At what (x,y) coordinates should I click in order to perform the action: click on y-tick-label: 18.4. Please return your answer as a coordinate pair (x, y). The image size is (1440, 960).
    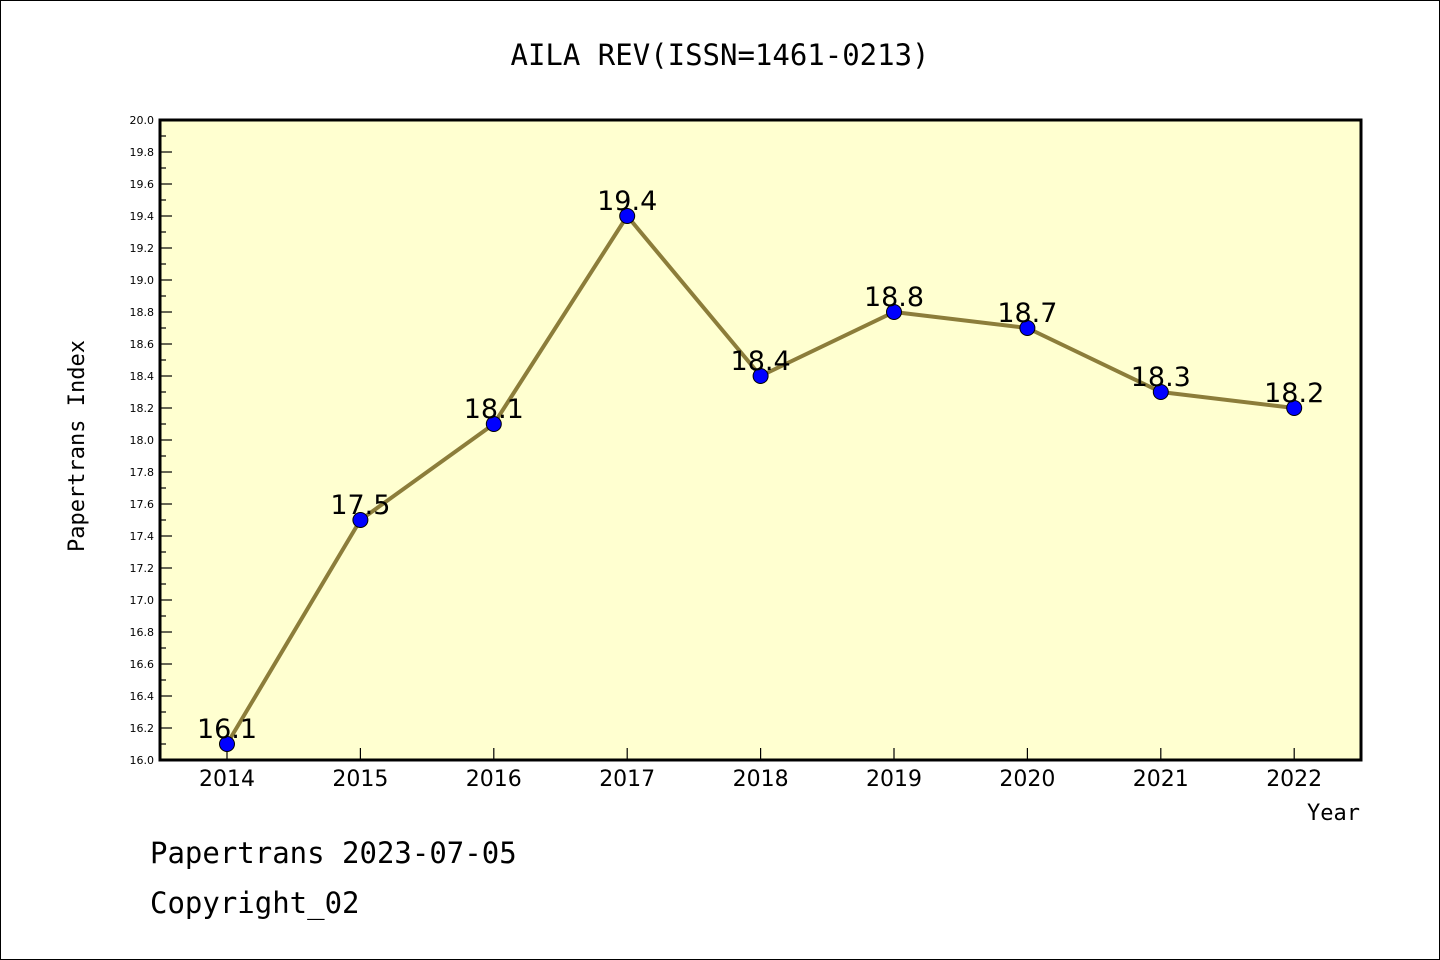
    Looking at the image, I should click on (142, 376).